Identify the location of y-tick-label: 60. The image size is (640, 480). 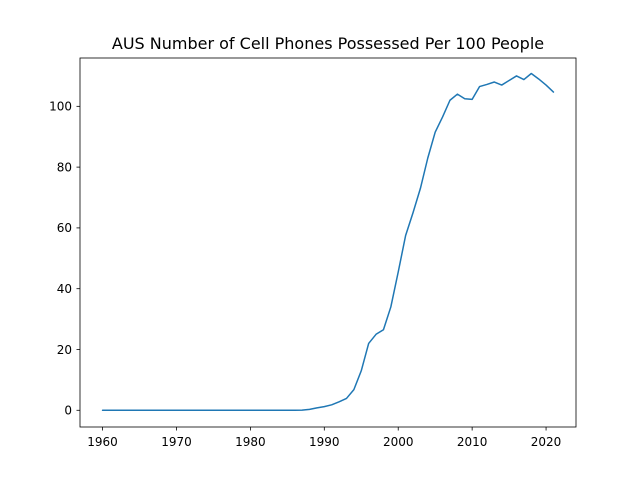
(64, 228).